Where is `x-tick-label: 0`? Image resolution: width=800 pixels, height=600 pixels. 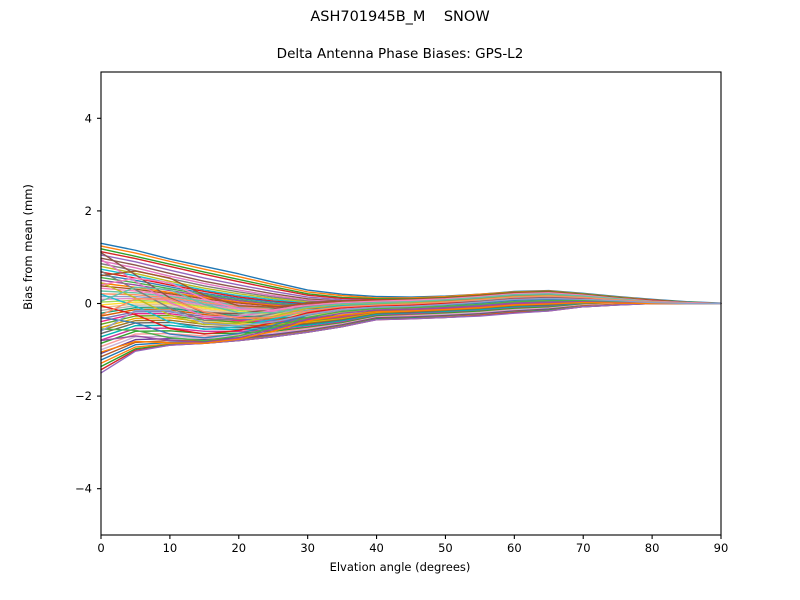
x-tick-label: 0 is located at coordinates (100, 548).